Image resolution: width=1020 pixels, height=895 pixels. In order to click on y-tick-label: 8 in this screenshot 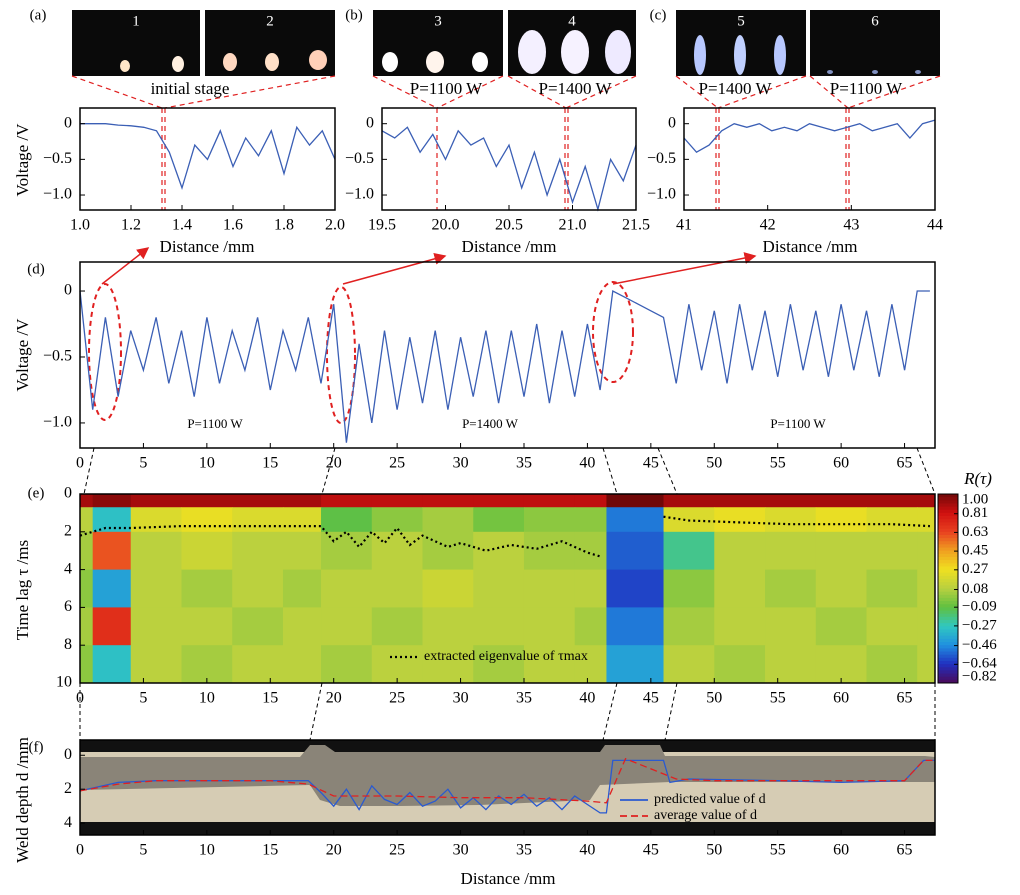, I will do `click(68, 644)`.